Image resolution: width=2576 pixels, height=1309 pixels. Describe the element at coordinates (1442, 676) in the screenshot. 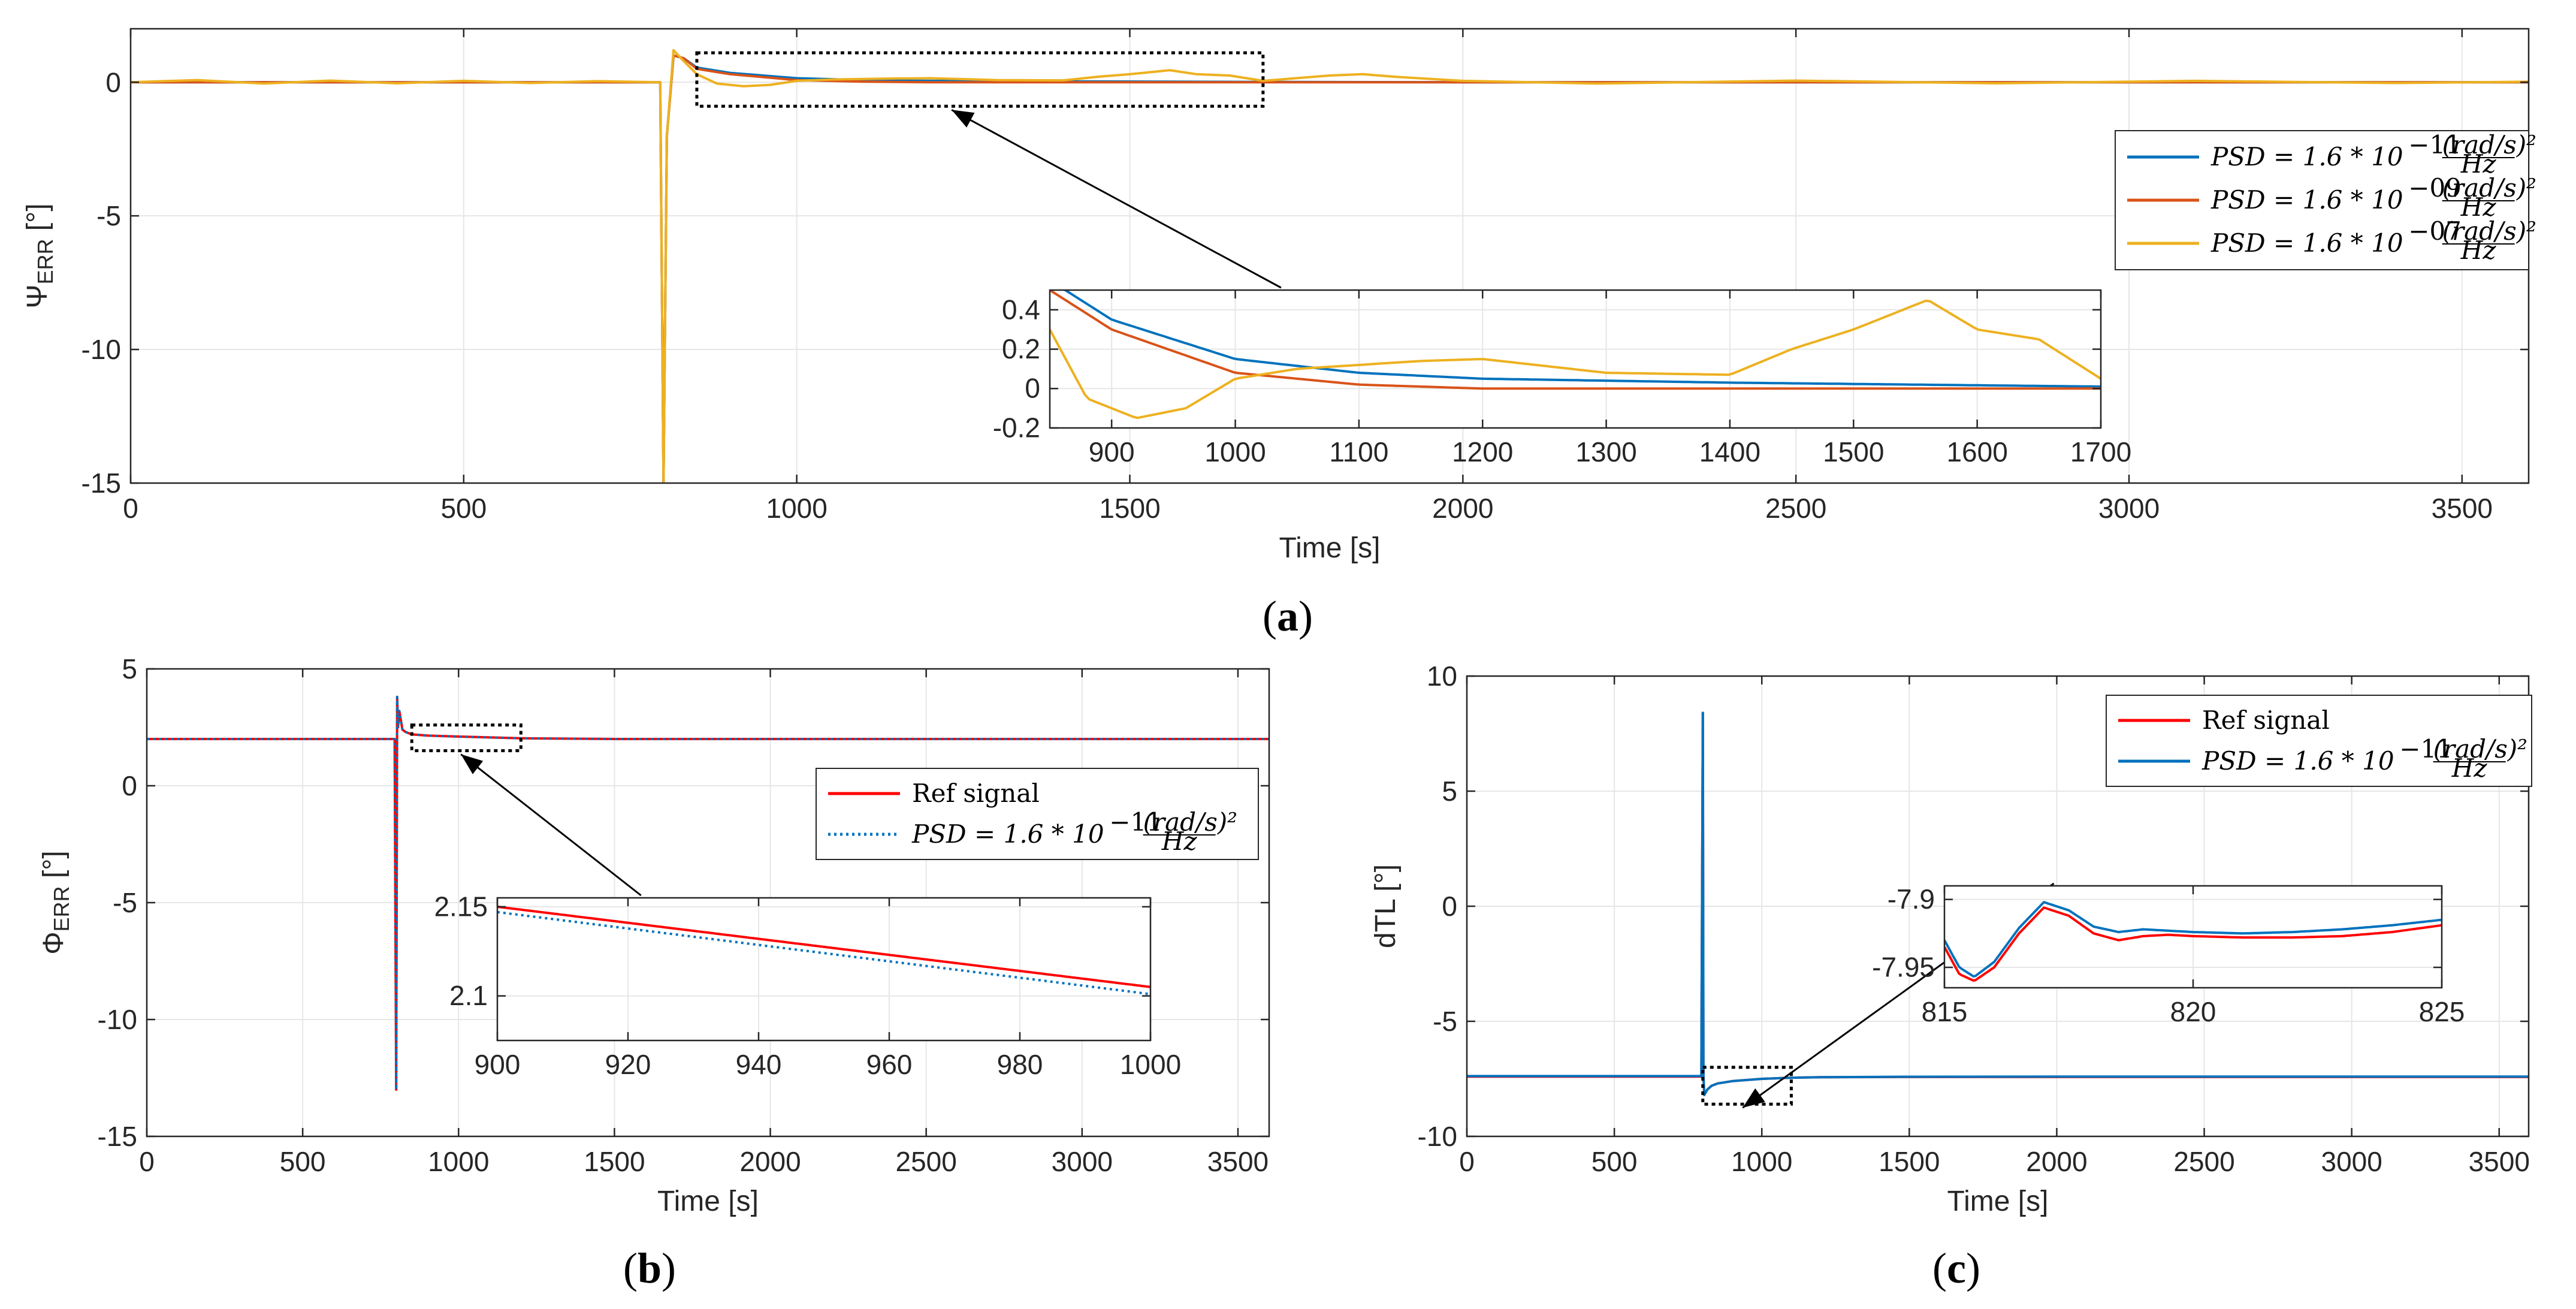

I see `y-tick-label: 10` at that location.